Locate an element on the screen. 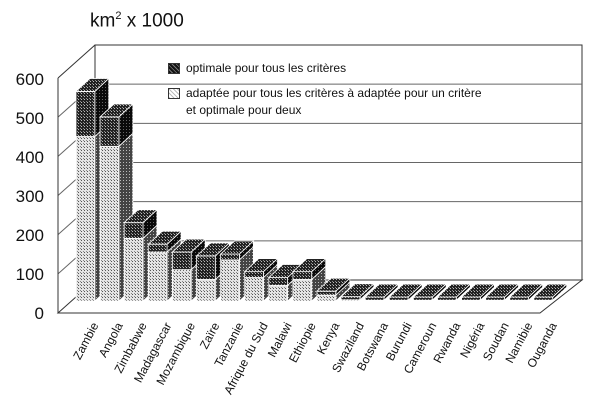  y-tick-600: 600 is located at coordinates (29, 79).